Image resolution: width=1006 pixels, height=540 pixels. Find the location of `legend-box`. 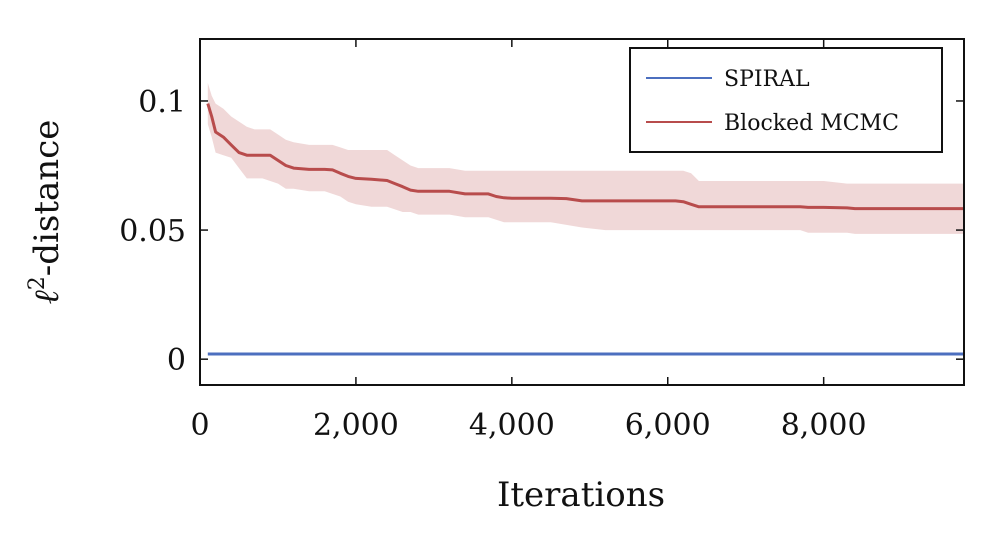

legend-box is located at coordinates (786, 100).